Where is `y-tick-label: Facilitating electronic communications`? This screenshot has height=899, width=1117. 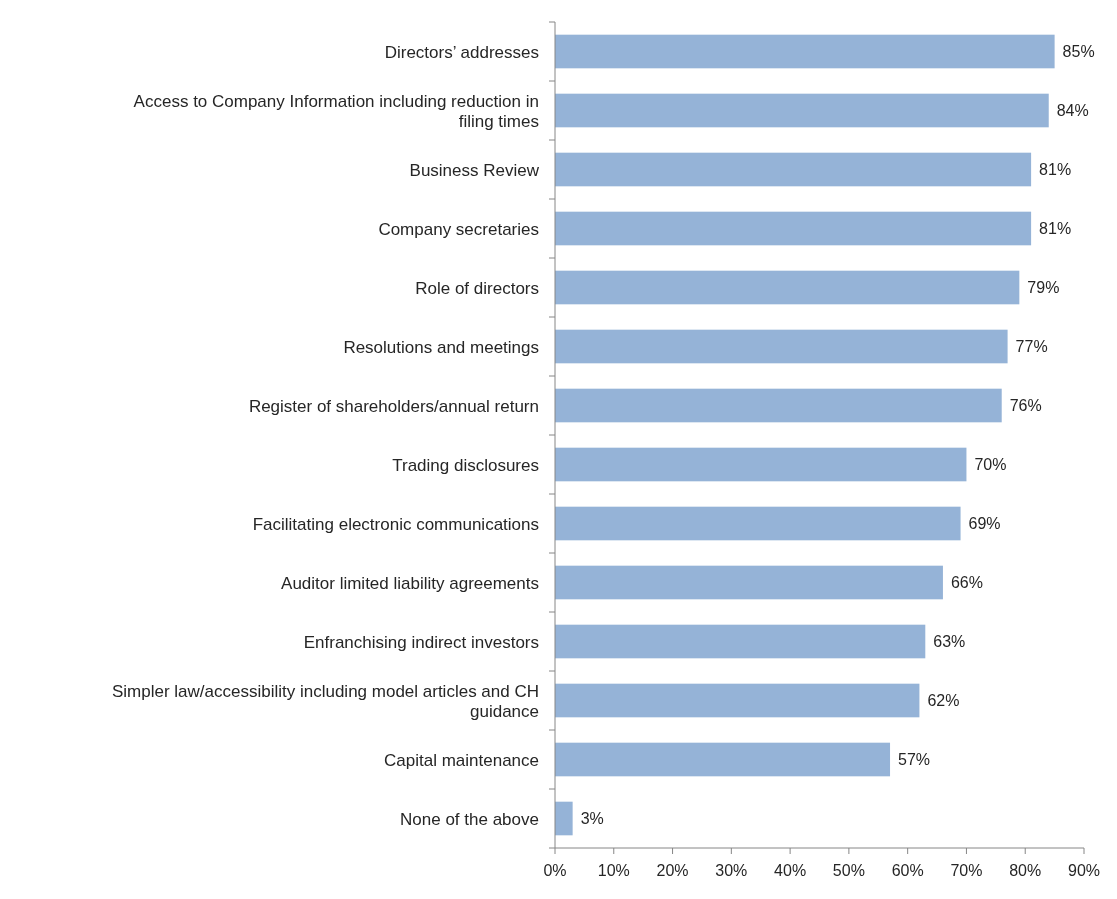 y-tick-label: Facilitating electronic communications is located at coordinates (395, 523).